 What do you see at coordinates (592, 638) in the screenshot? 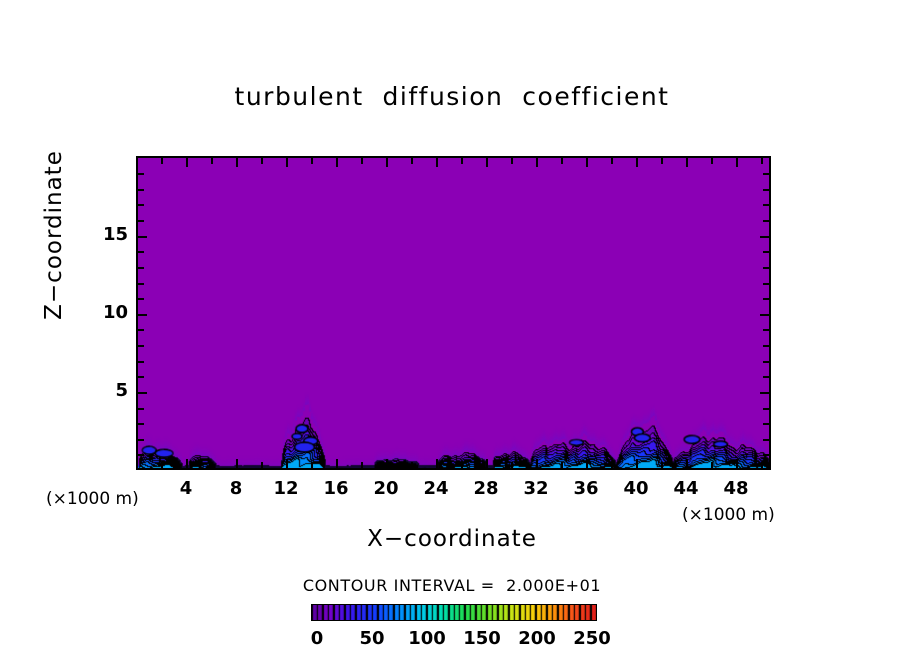
I see `colorbar-tick-label: 250` at bounding box center [592, 638].